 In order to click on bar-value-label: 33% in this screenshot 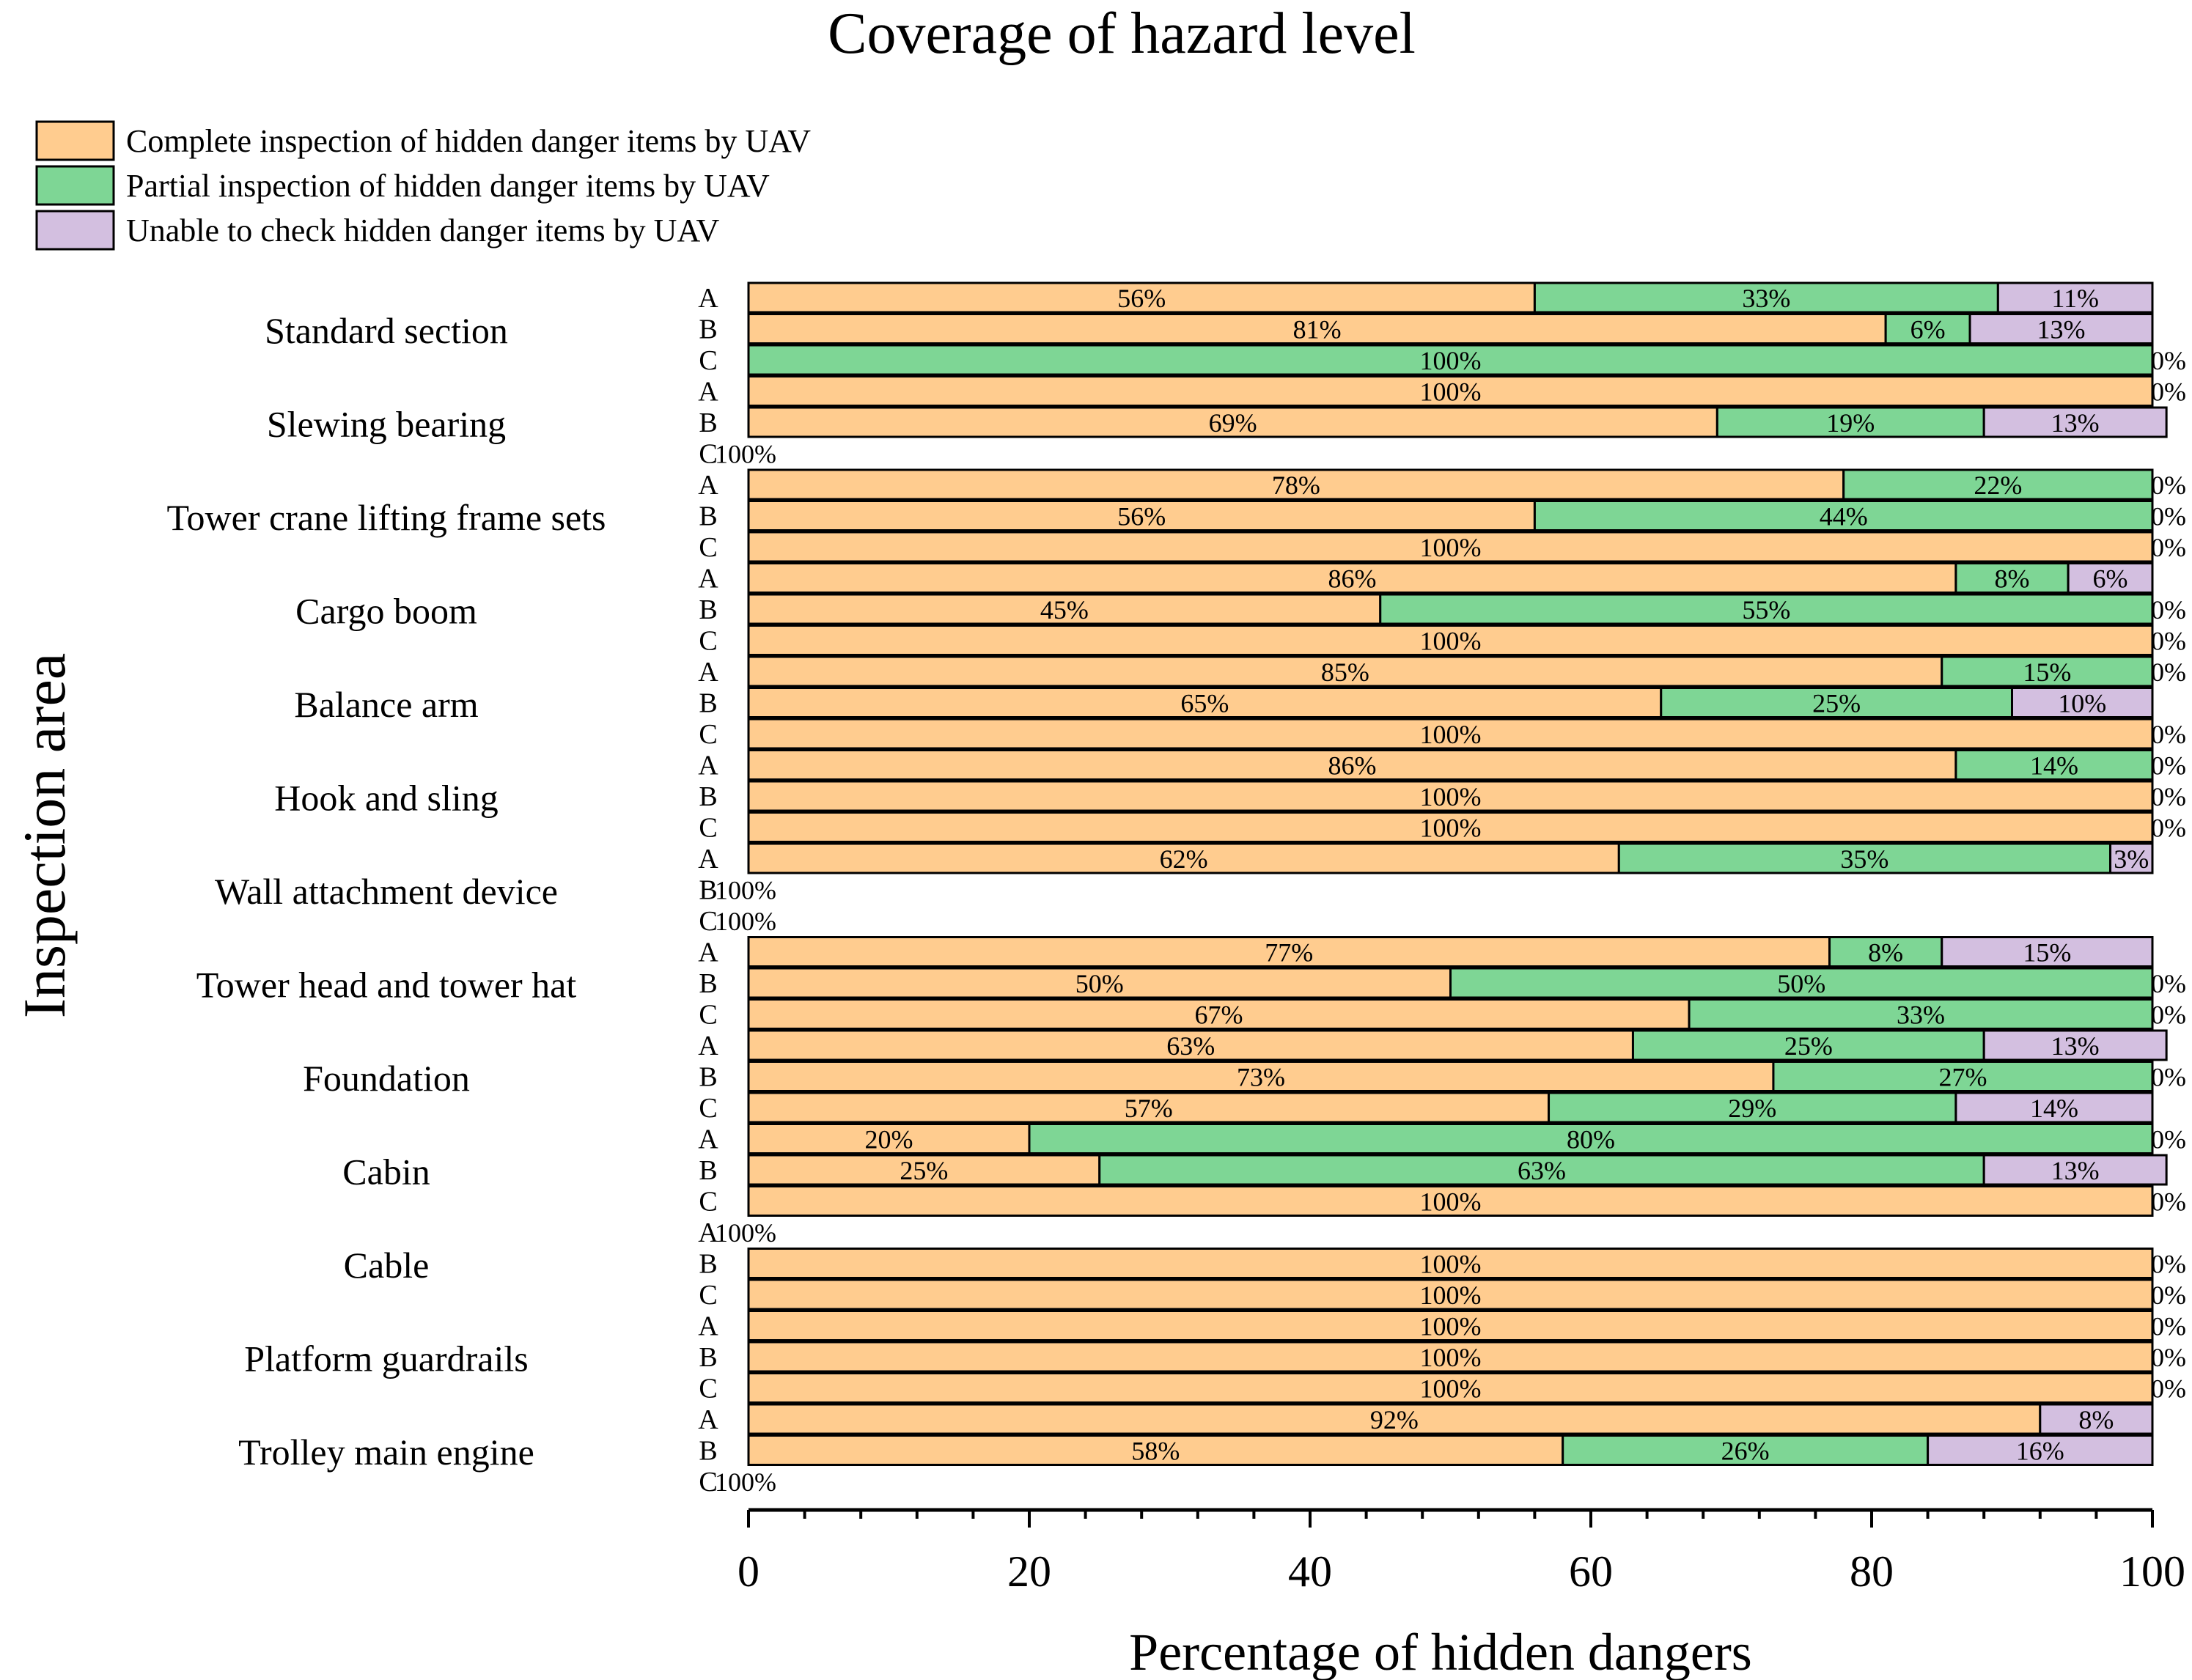, I will do `click(1766, 298)`.